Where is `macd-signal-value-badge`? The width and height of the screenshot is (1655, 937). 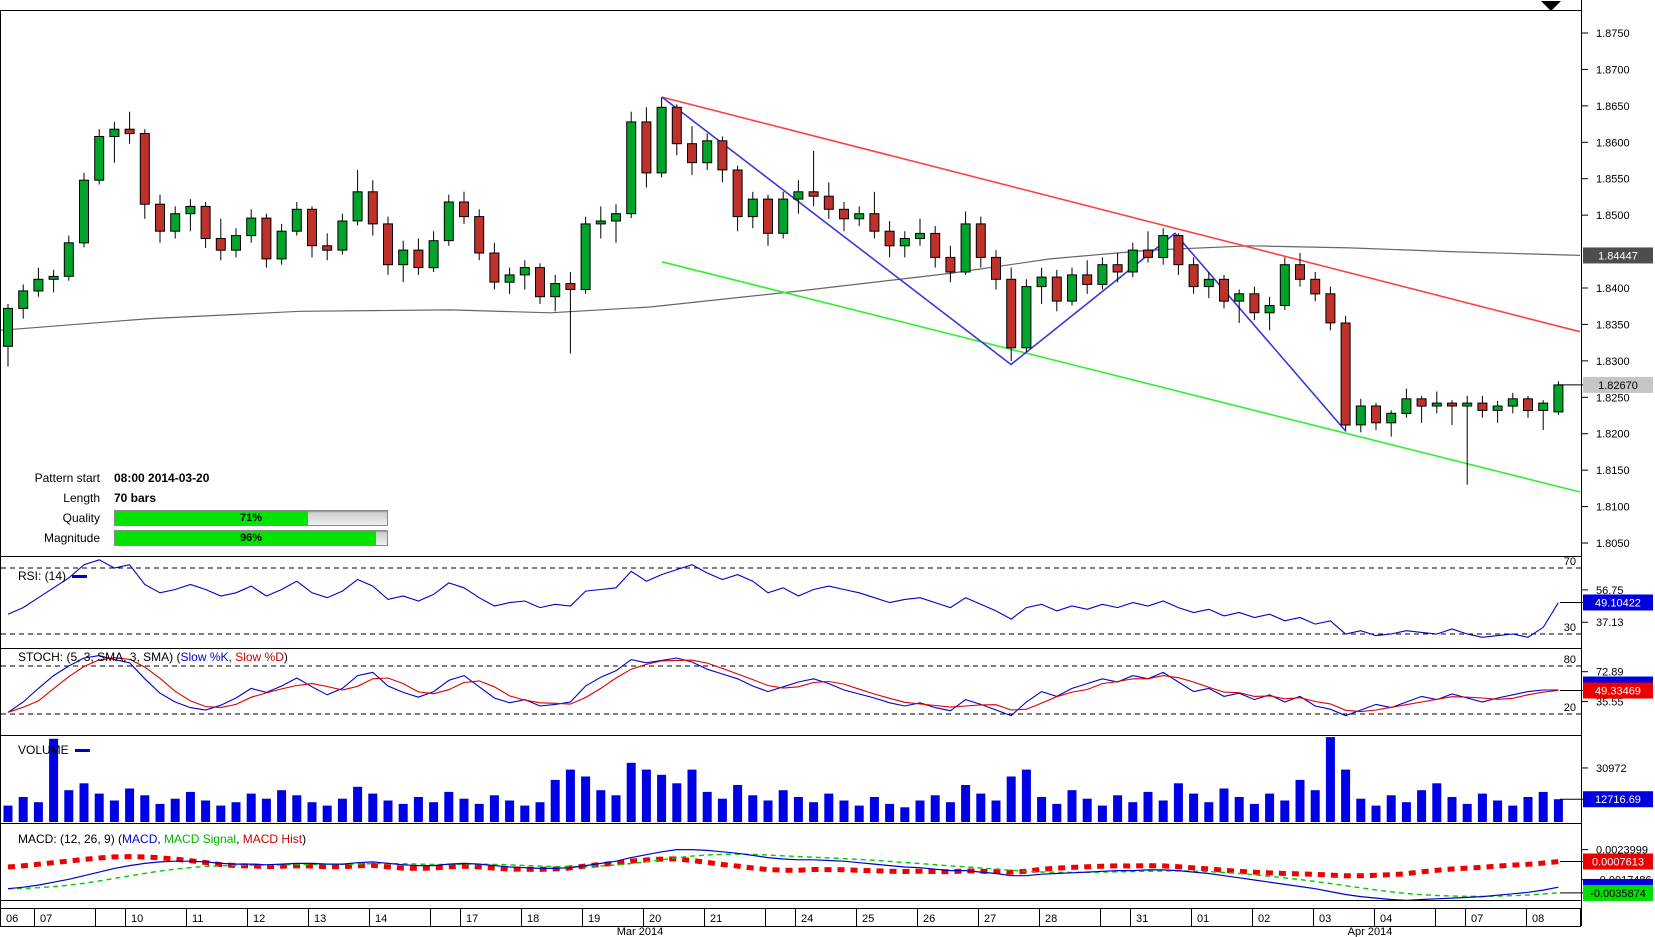
macd-signal-value-badge is located at coordinates (1618, 892).